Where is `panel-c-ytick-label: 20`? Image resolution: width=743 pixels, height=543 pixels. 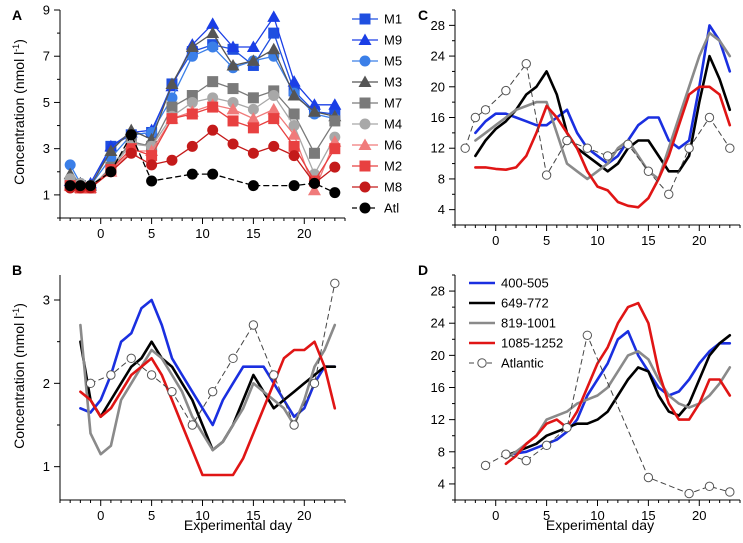
panel-c-ytick-label: 20 is located at coordinates (438, 86).